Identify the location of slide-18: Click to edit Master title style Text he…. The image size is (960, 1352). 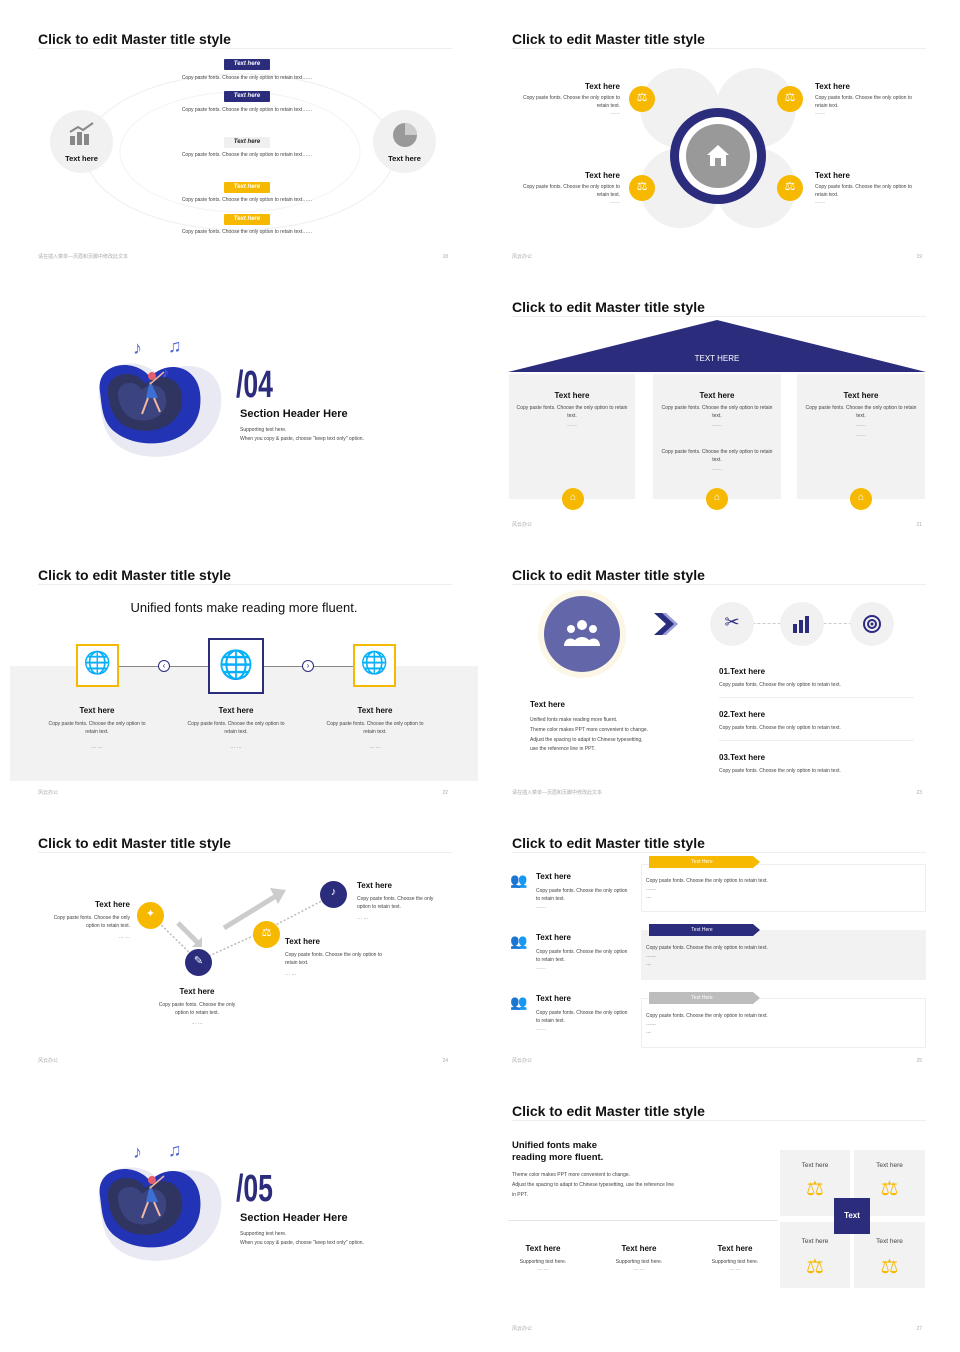
(244, 136).